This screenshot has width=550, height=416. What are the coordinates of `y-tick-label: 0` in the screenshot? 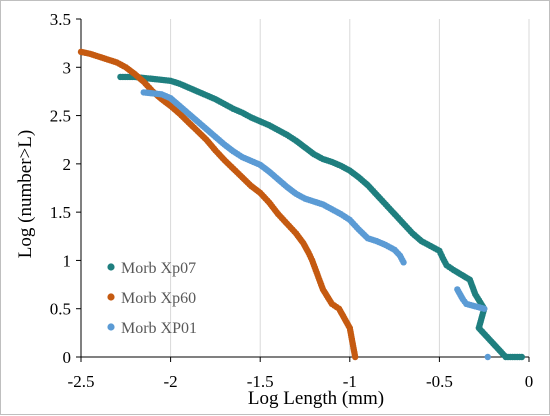 It's located at (67, 357).